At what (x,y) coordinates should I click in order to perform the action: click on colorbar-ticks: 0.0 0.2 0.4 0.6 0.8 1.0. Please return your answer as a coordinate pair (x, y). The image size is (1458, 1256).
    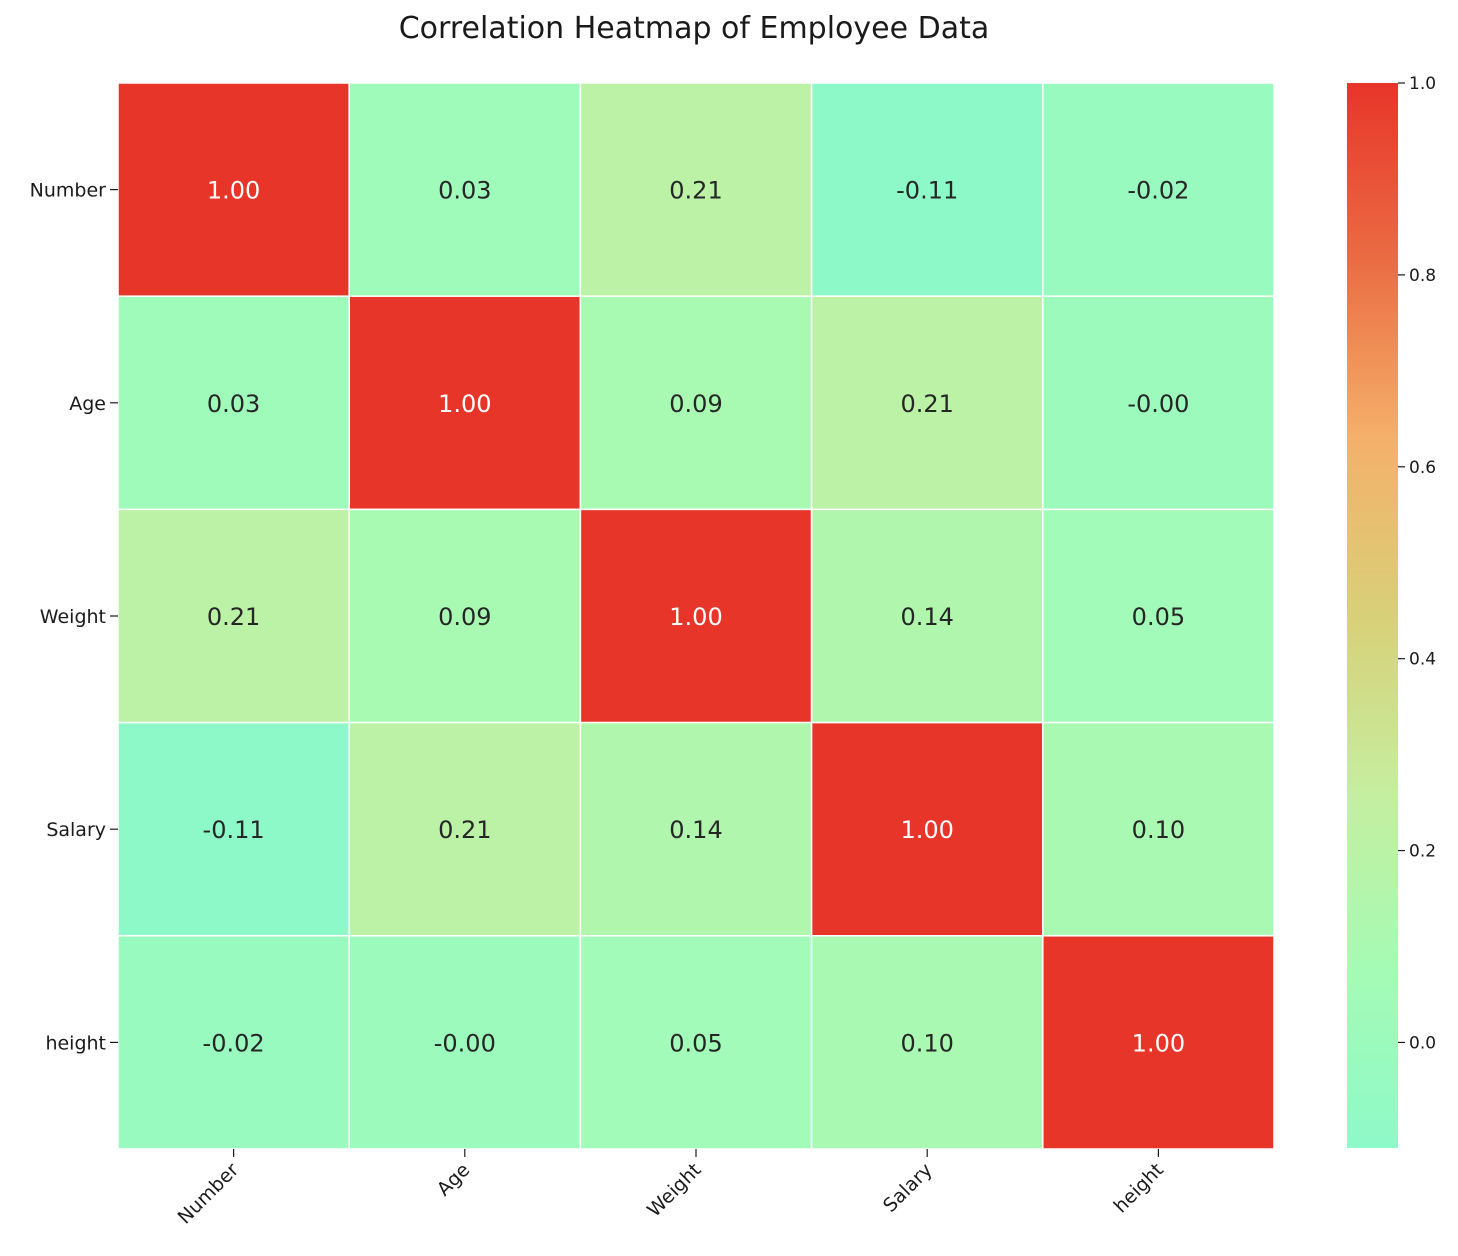
    Looking at the image, I should click on (1417, 563).